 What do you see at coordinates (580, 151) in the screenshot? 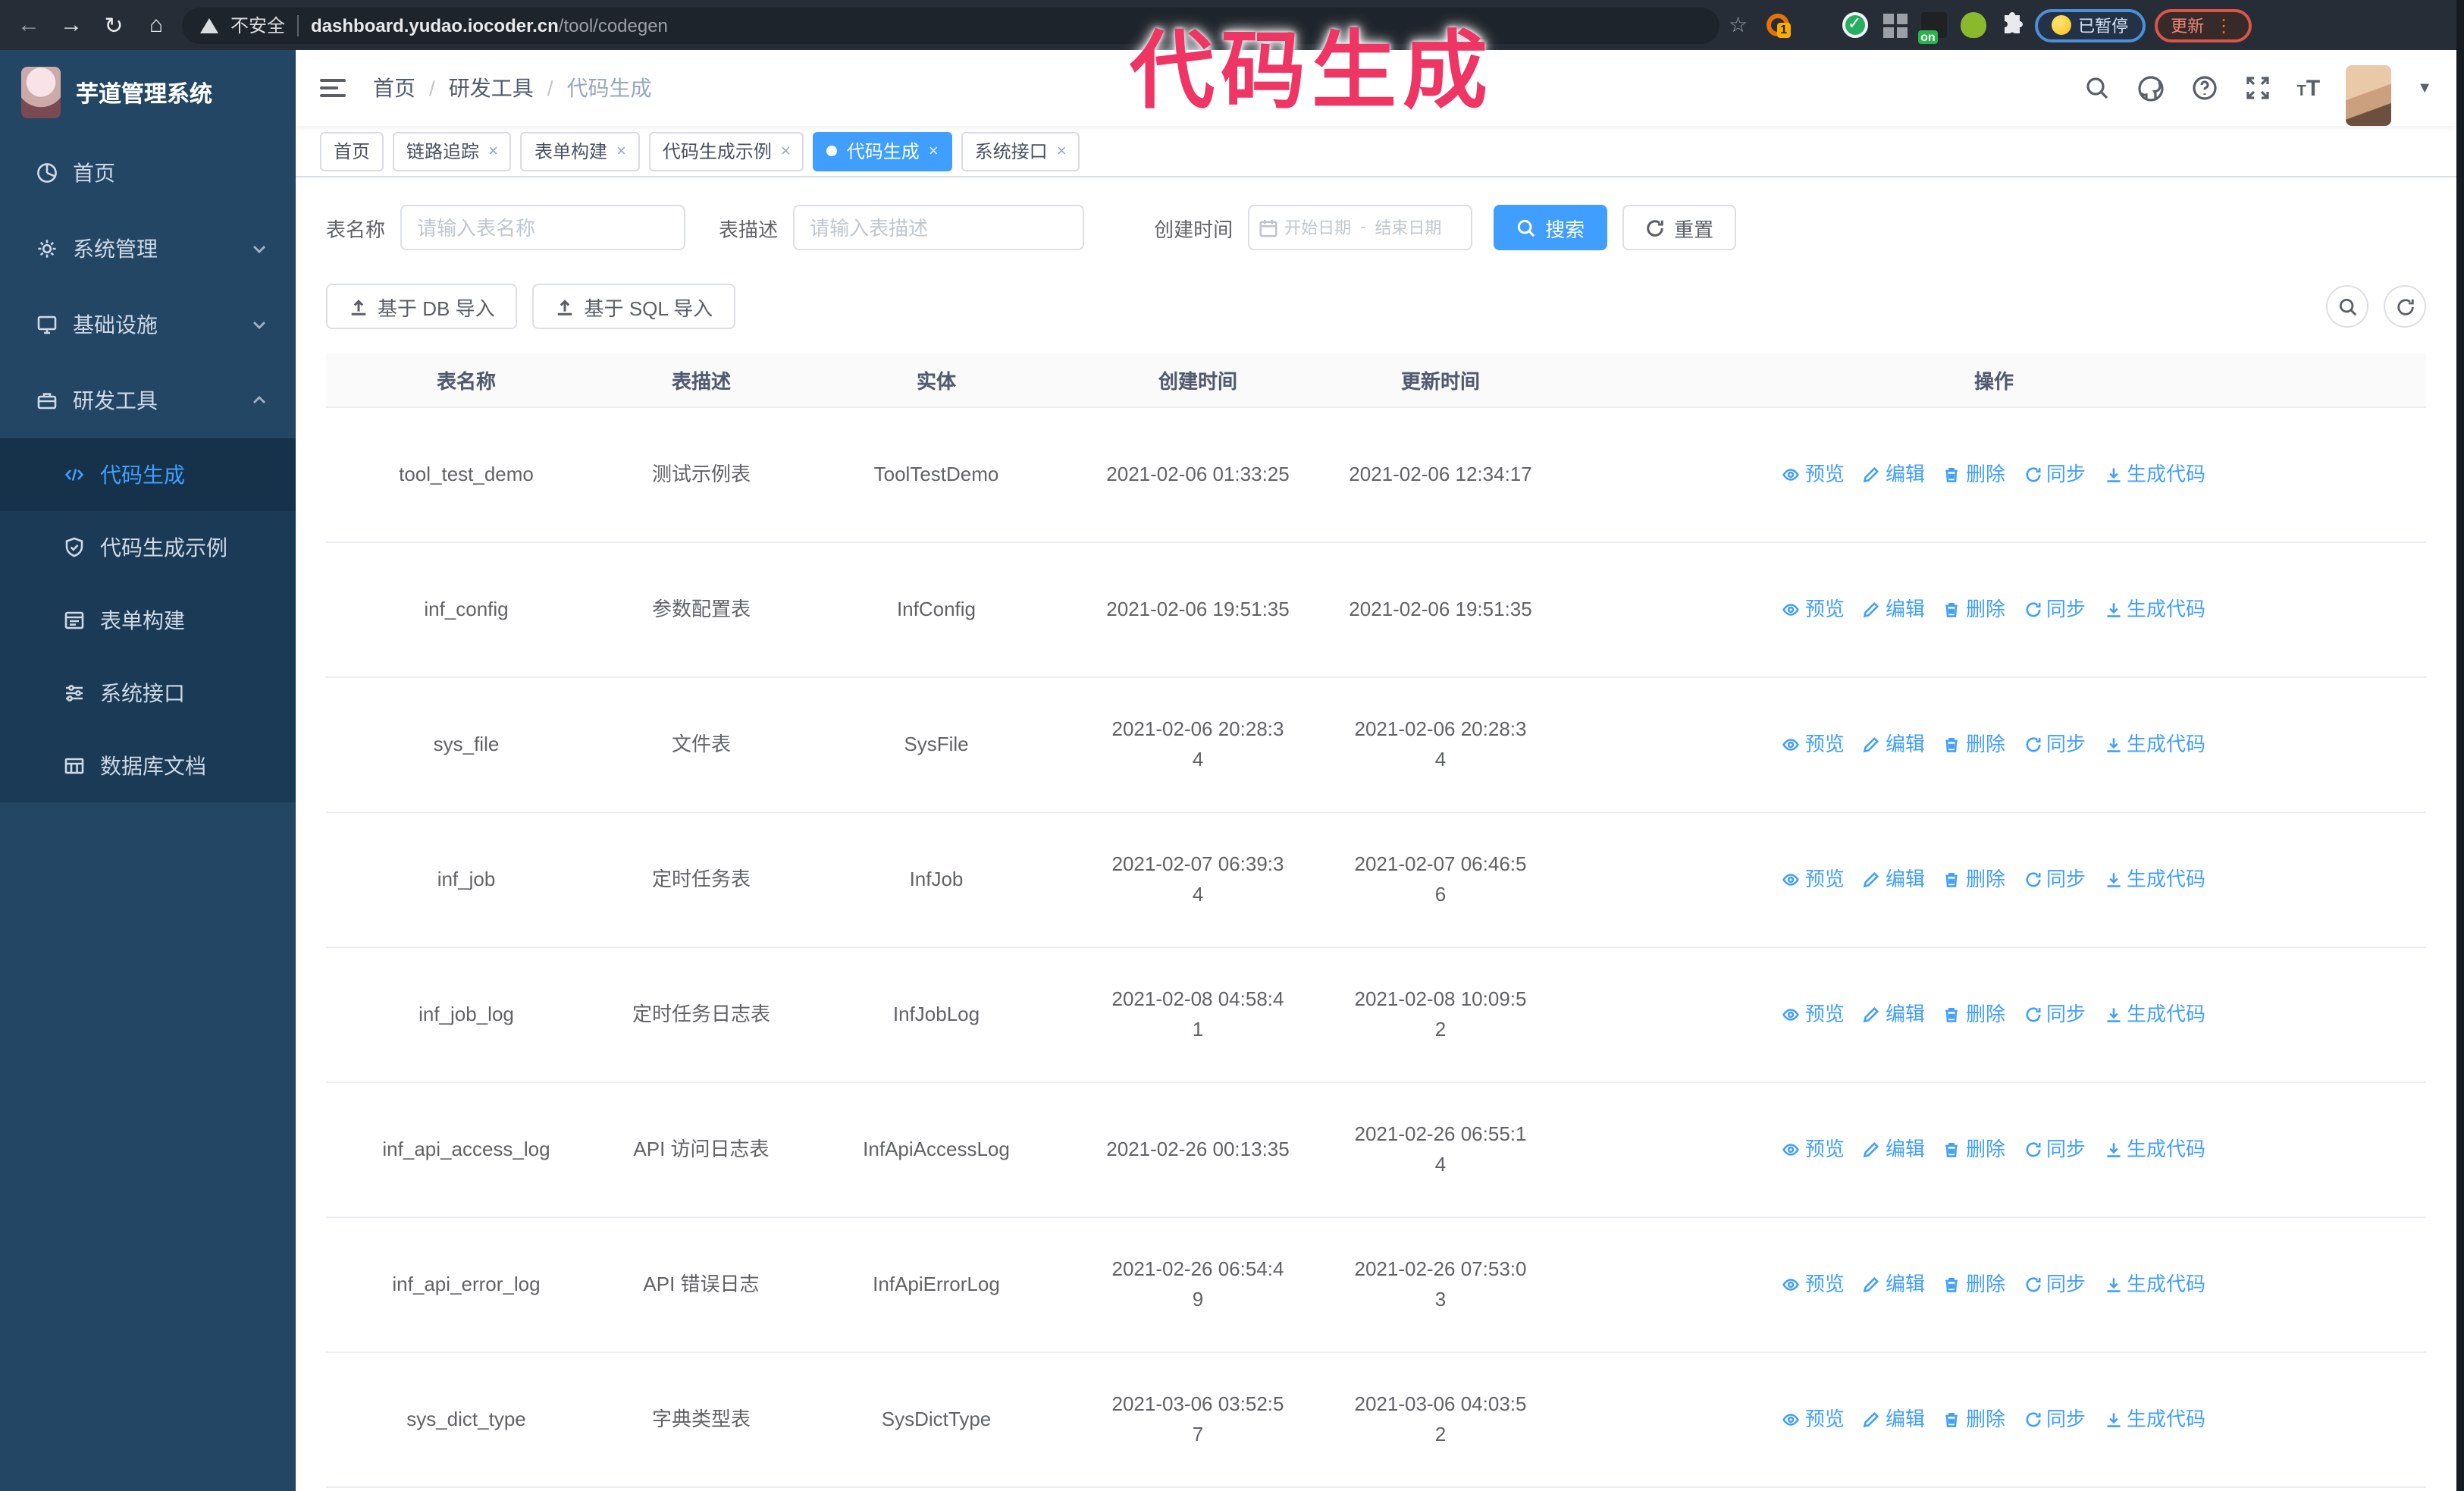
I see `tab-form-builder: 表单构建 ×` at bounding box center [580, 151].